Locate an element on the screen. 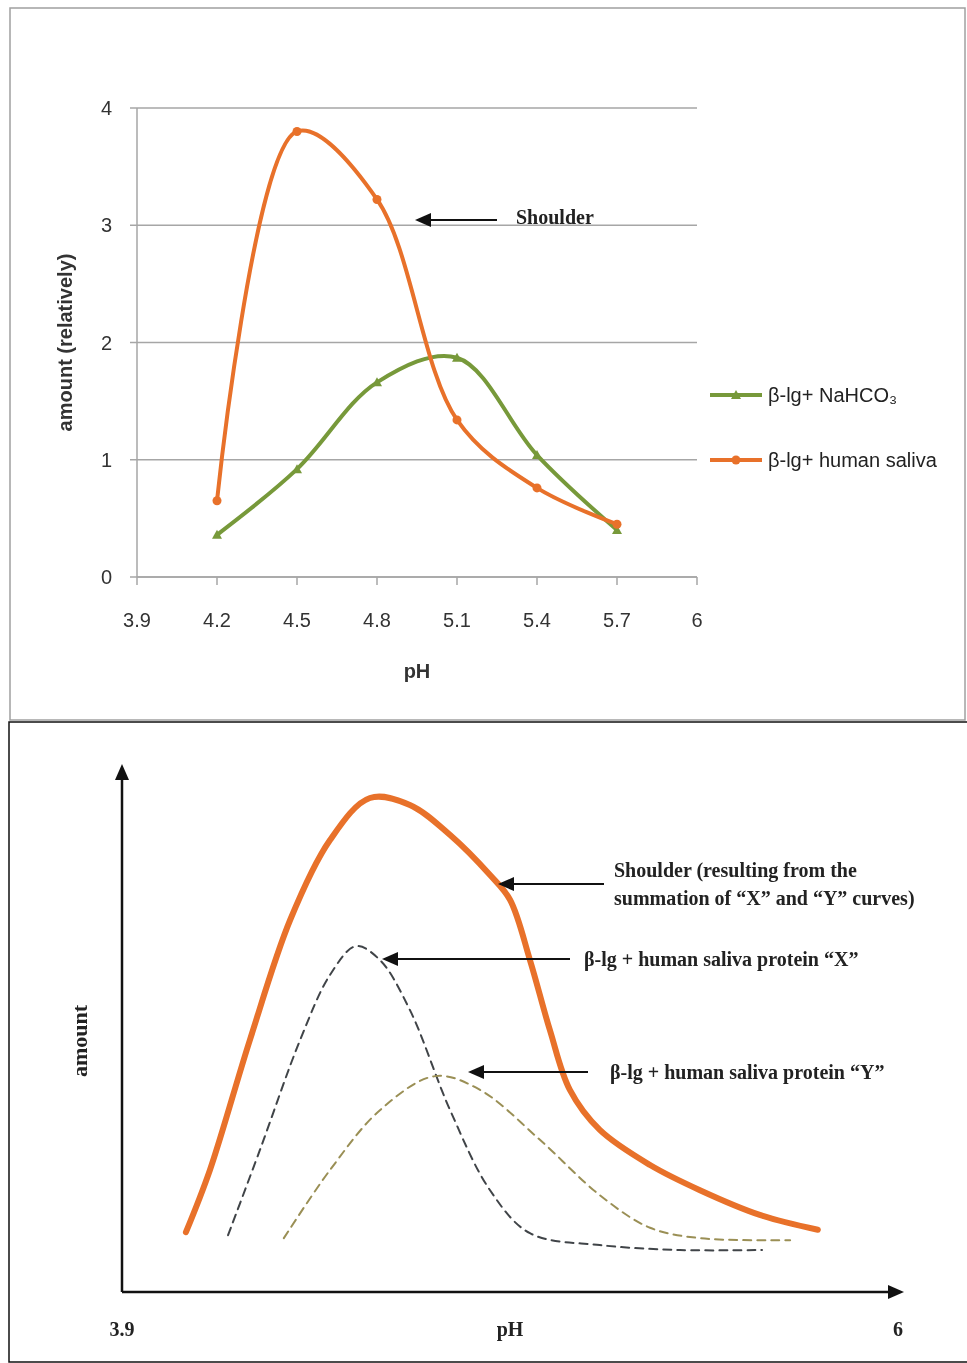 This screenshot has height=1363, width=967. y-tick-label: 3 is located at coordinates (106, 225).